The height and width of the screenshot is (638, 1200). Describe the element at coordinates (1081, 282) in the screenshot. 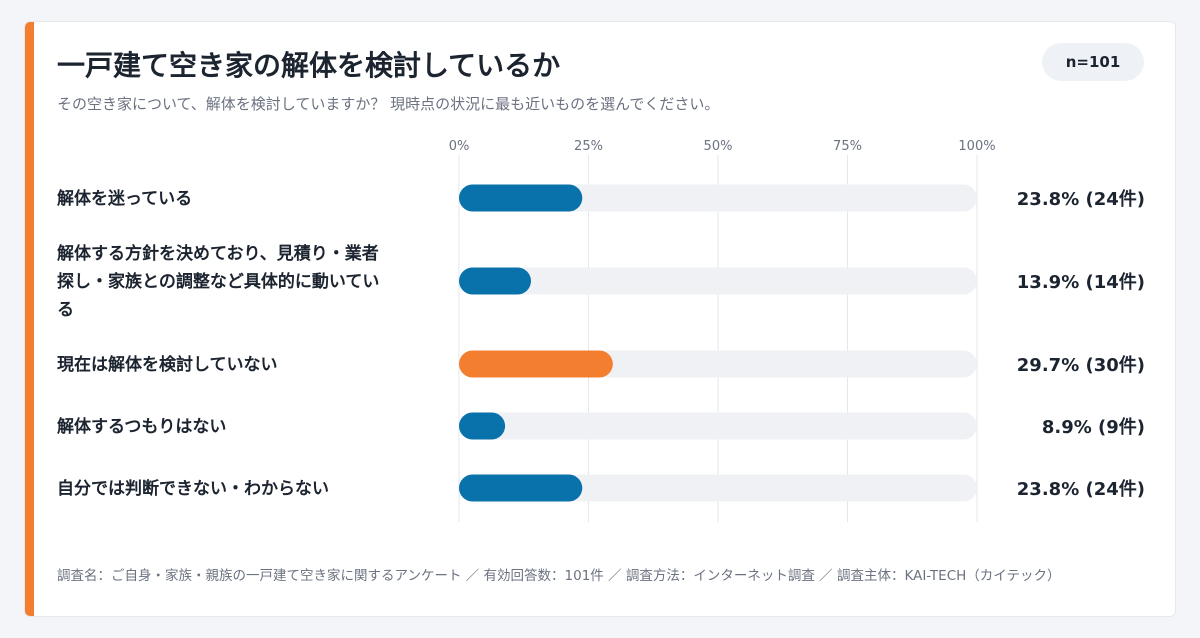

I see `value-label: 13.9% (14件)` at that location.